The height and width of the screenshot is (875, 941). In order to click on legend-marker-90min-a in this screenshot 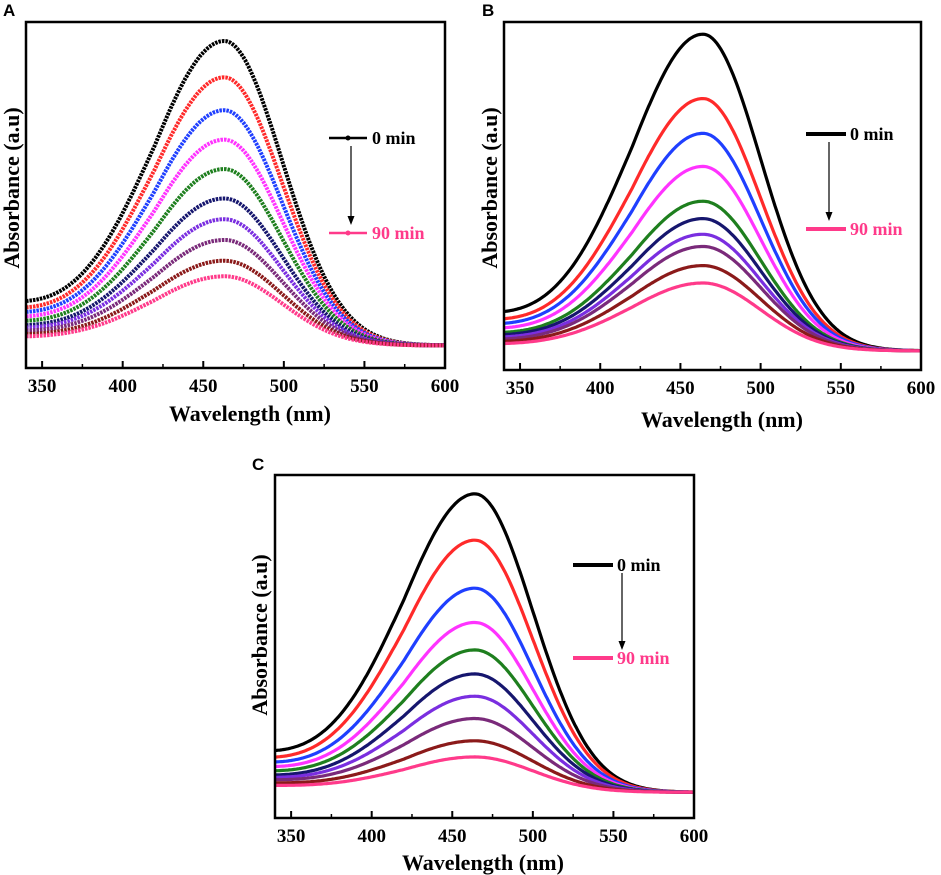, I will do `click(348, 233)`.